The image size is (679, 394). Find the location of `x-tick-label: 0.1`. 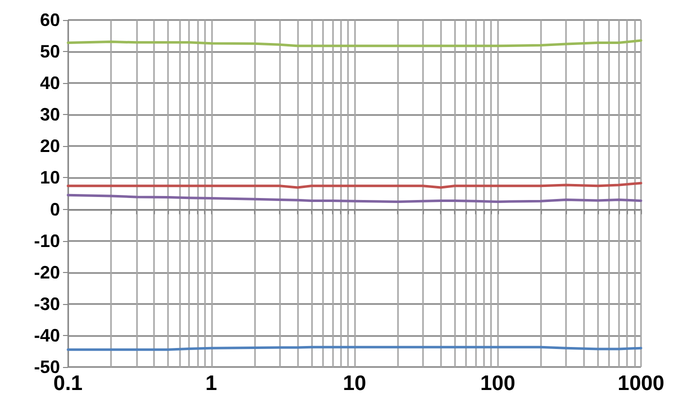

x-tick-label: 0.1 is located at coordinates (68, 383).